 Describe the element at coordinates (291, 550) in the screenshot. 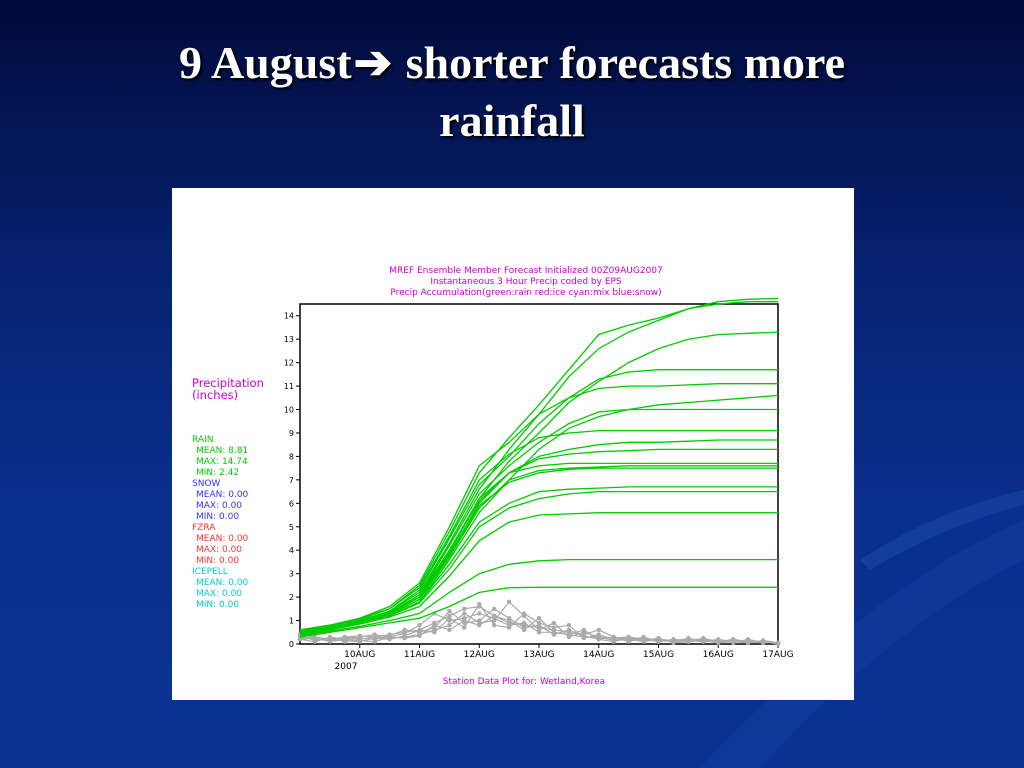

I see `y-tick-label: 4` at that location.